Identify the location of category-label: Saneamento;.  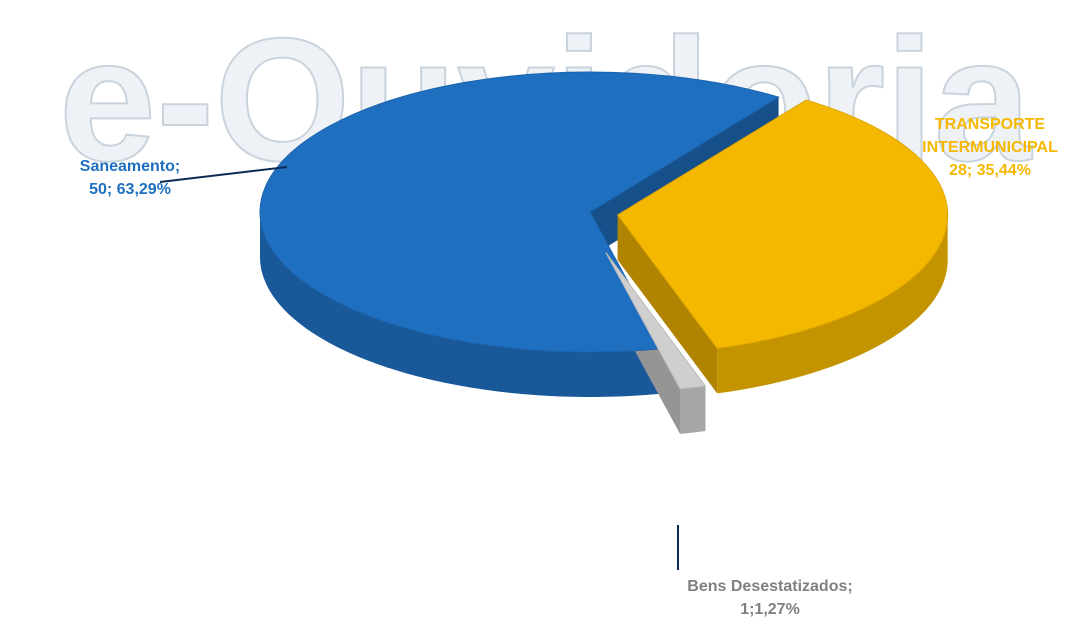
(130, 166).